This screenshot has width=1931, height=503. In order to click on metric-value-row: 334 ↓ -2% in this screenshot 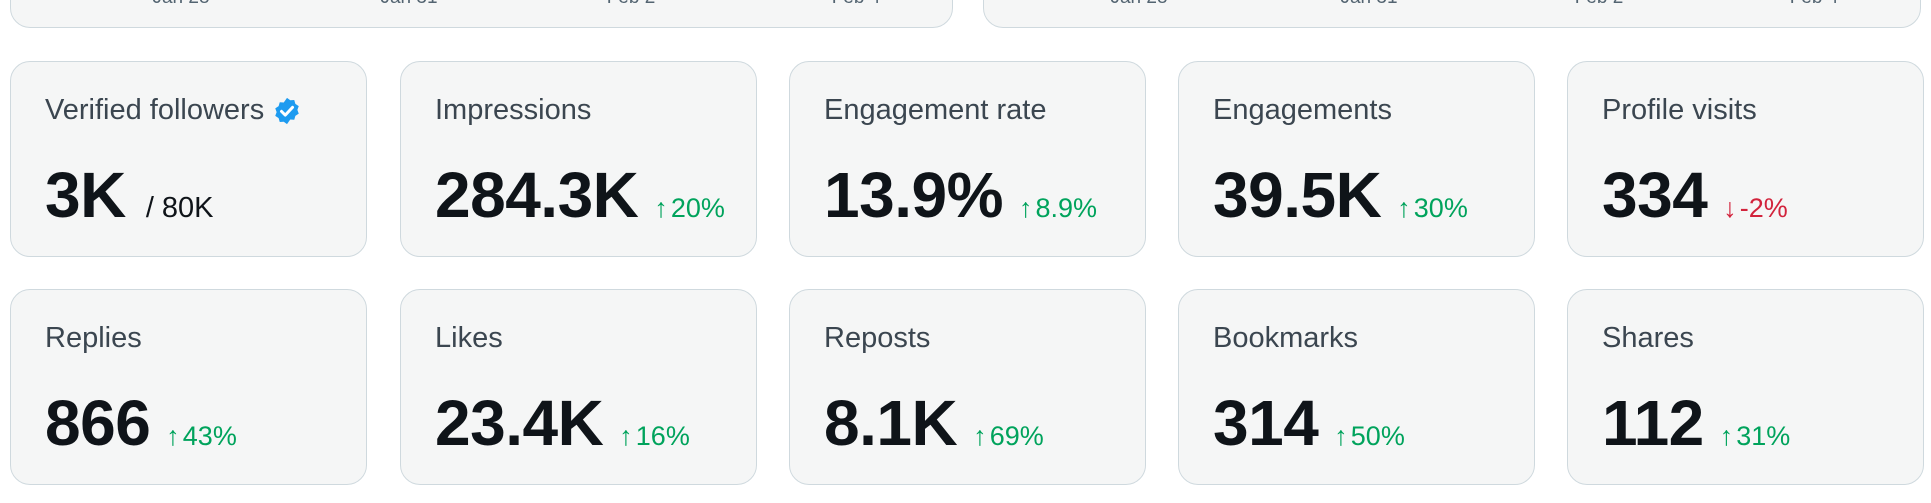, I will do `click(1695, 195)`.